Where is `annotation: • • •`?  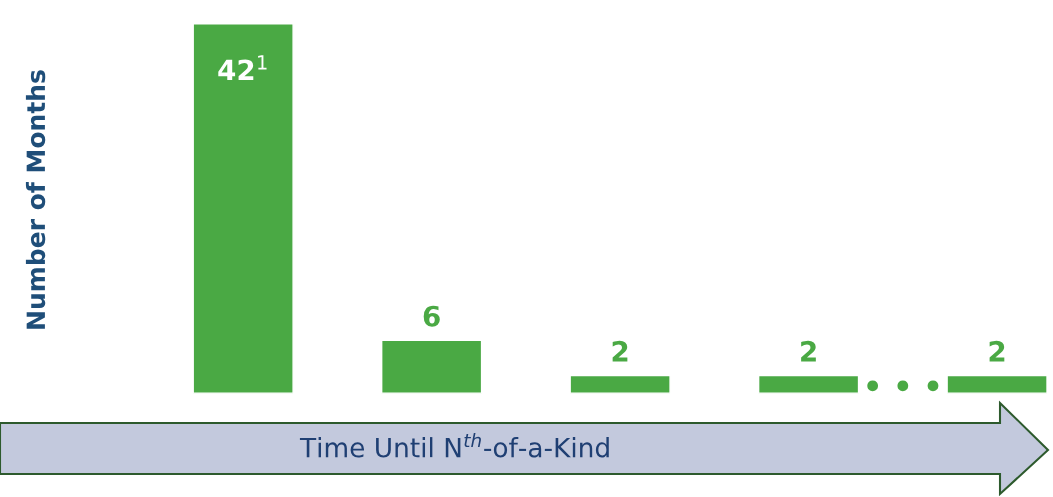 annotation: • • • is located at coordinates (903, 386).